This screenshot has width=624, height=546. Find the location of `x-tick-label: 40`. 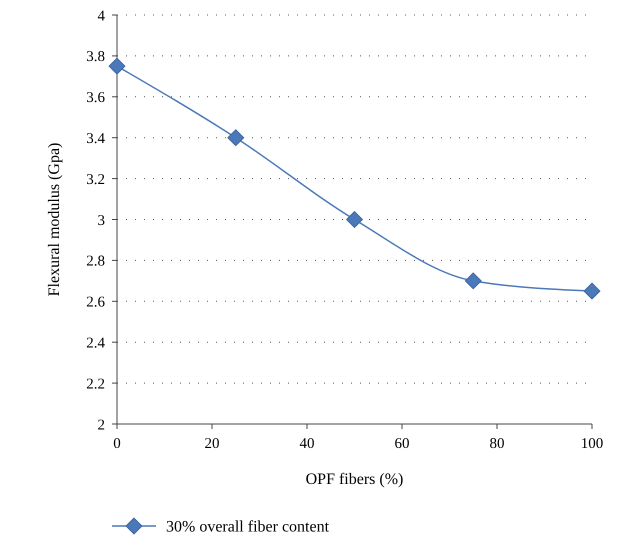

x-tick-label: 40 is located at coordinates (307, 444).